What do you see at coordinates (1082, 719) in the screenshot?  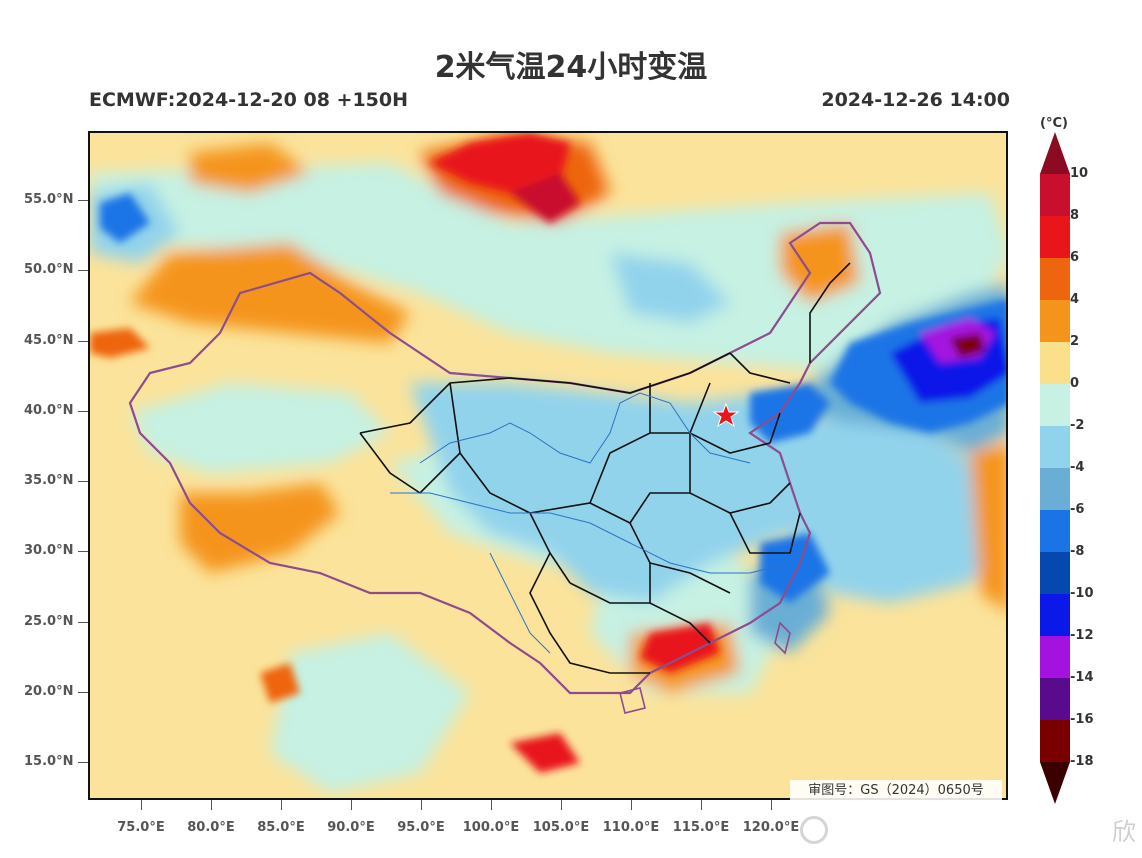 I see `colorbar-tick-label: -16` at bounding box center [1082, 719].